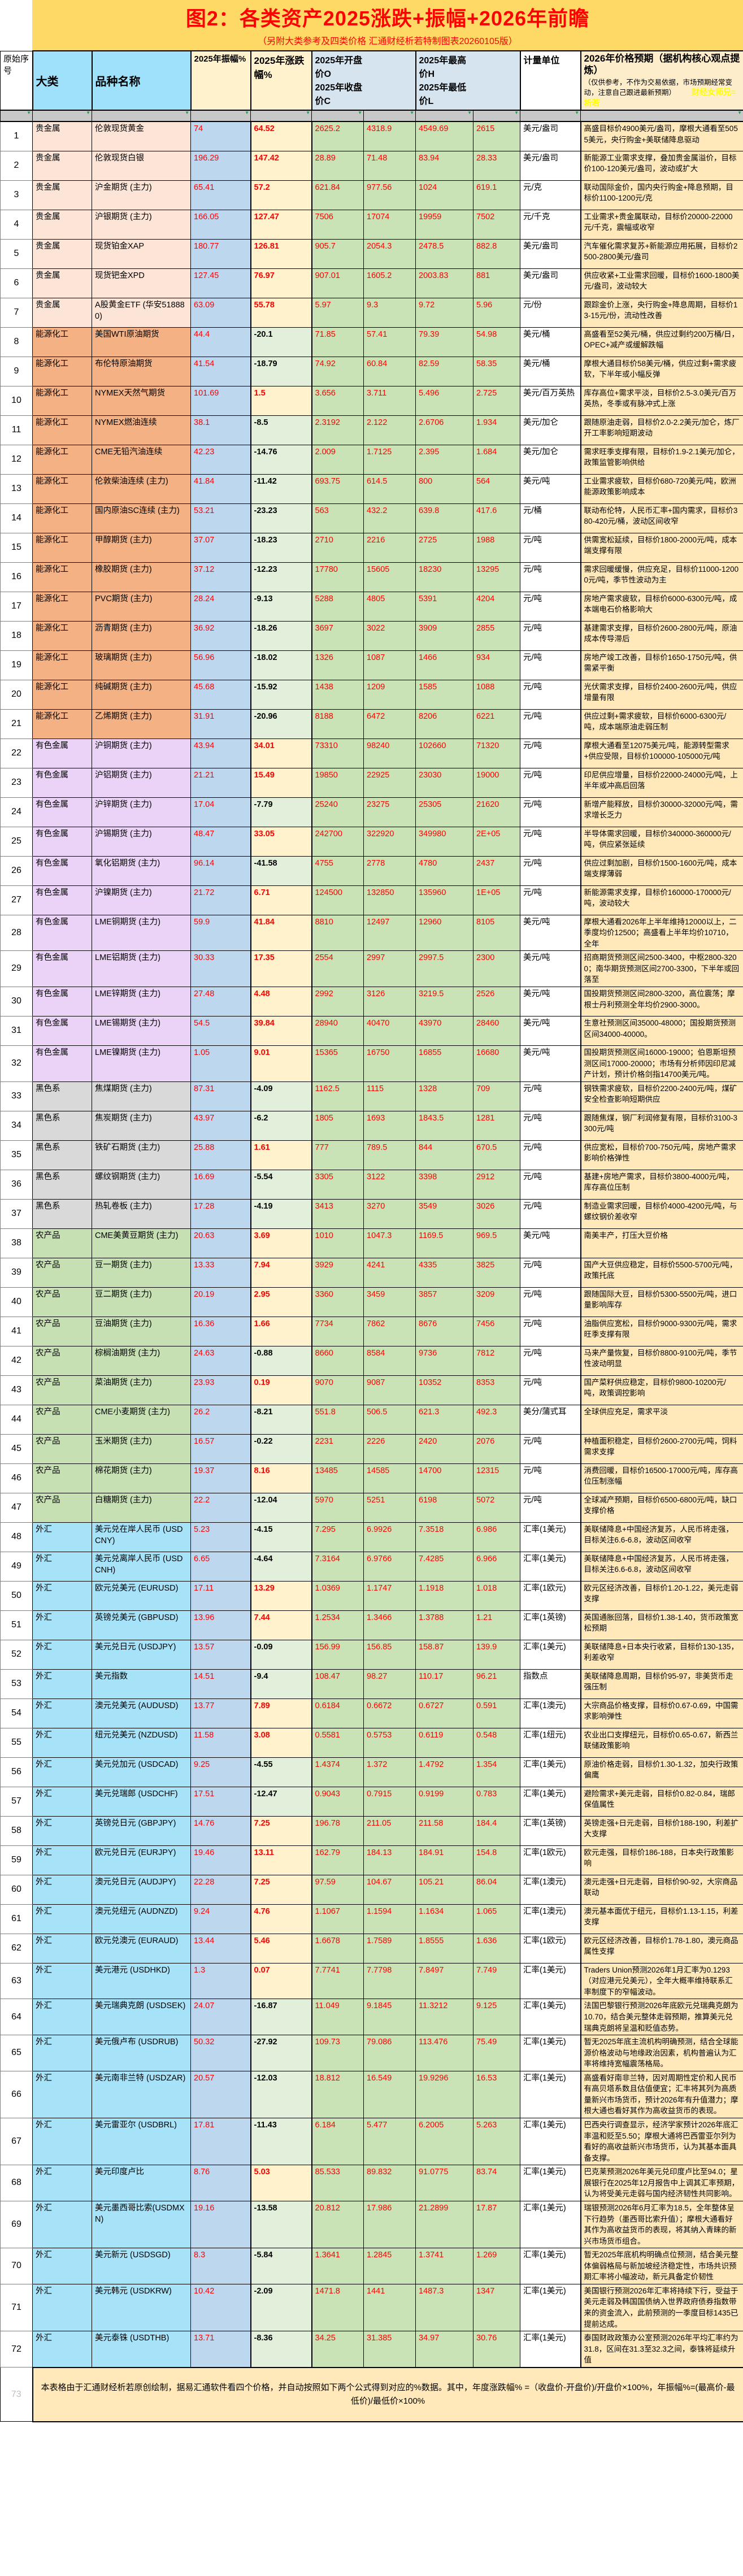 The image size is (743, 2576). I want to click on open-price-cell: 97.59, so click(337, 1890).